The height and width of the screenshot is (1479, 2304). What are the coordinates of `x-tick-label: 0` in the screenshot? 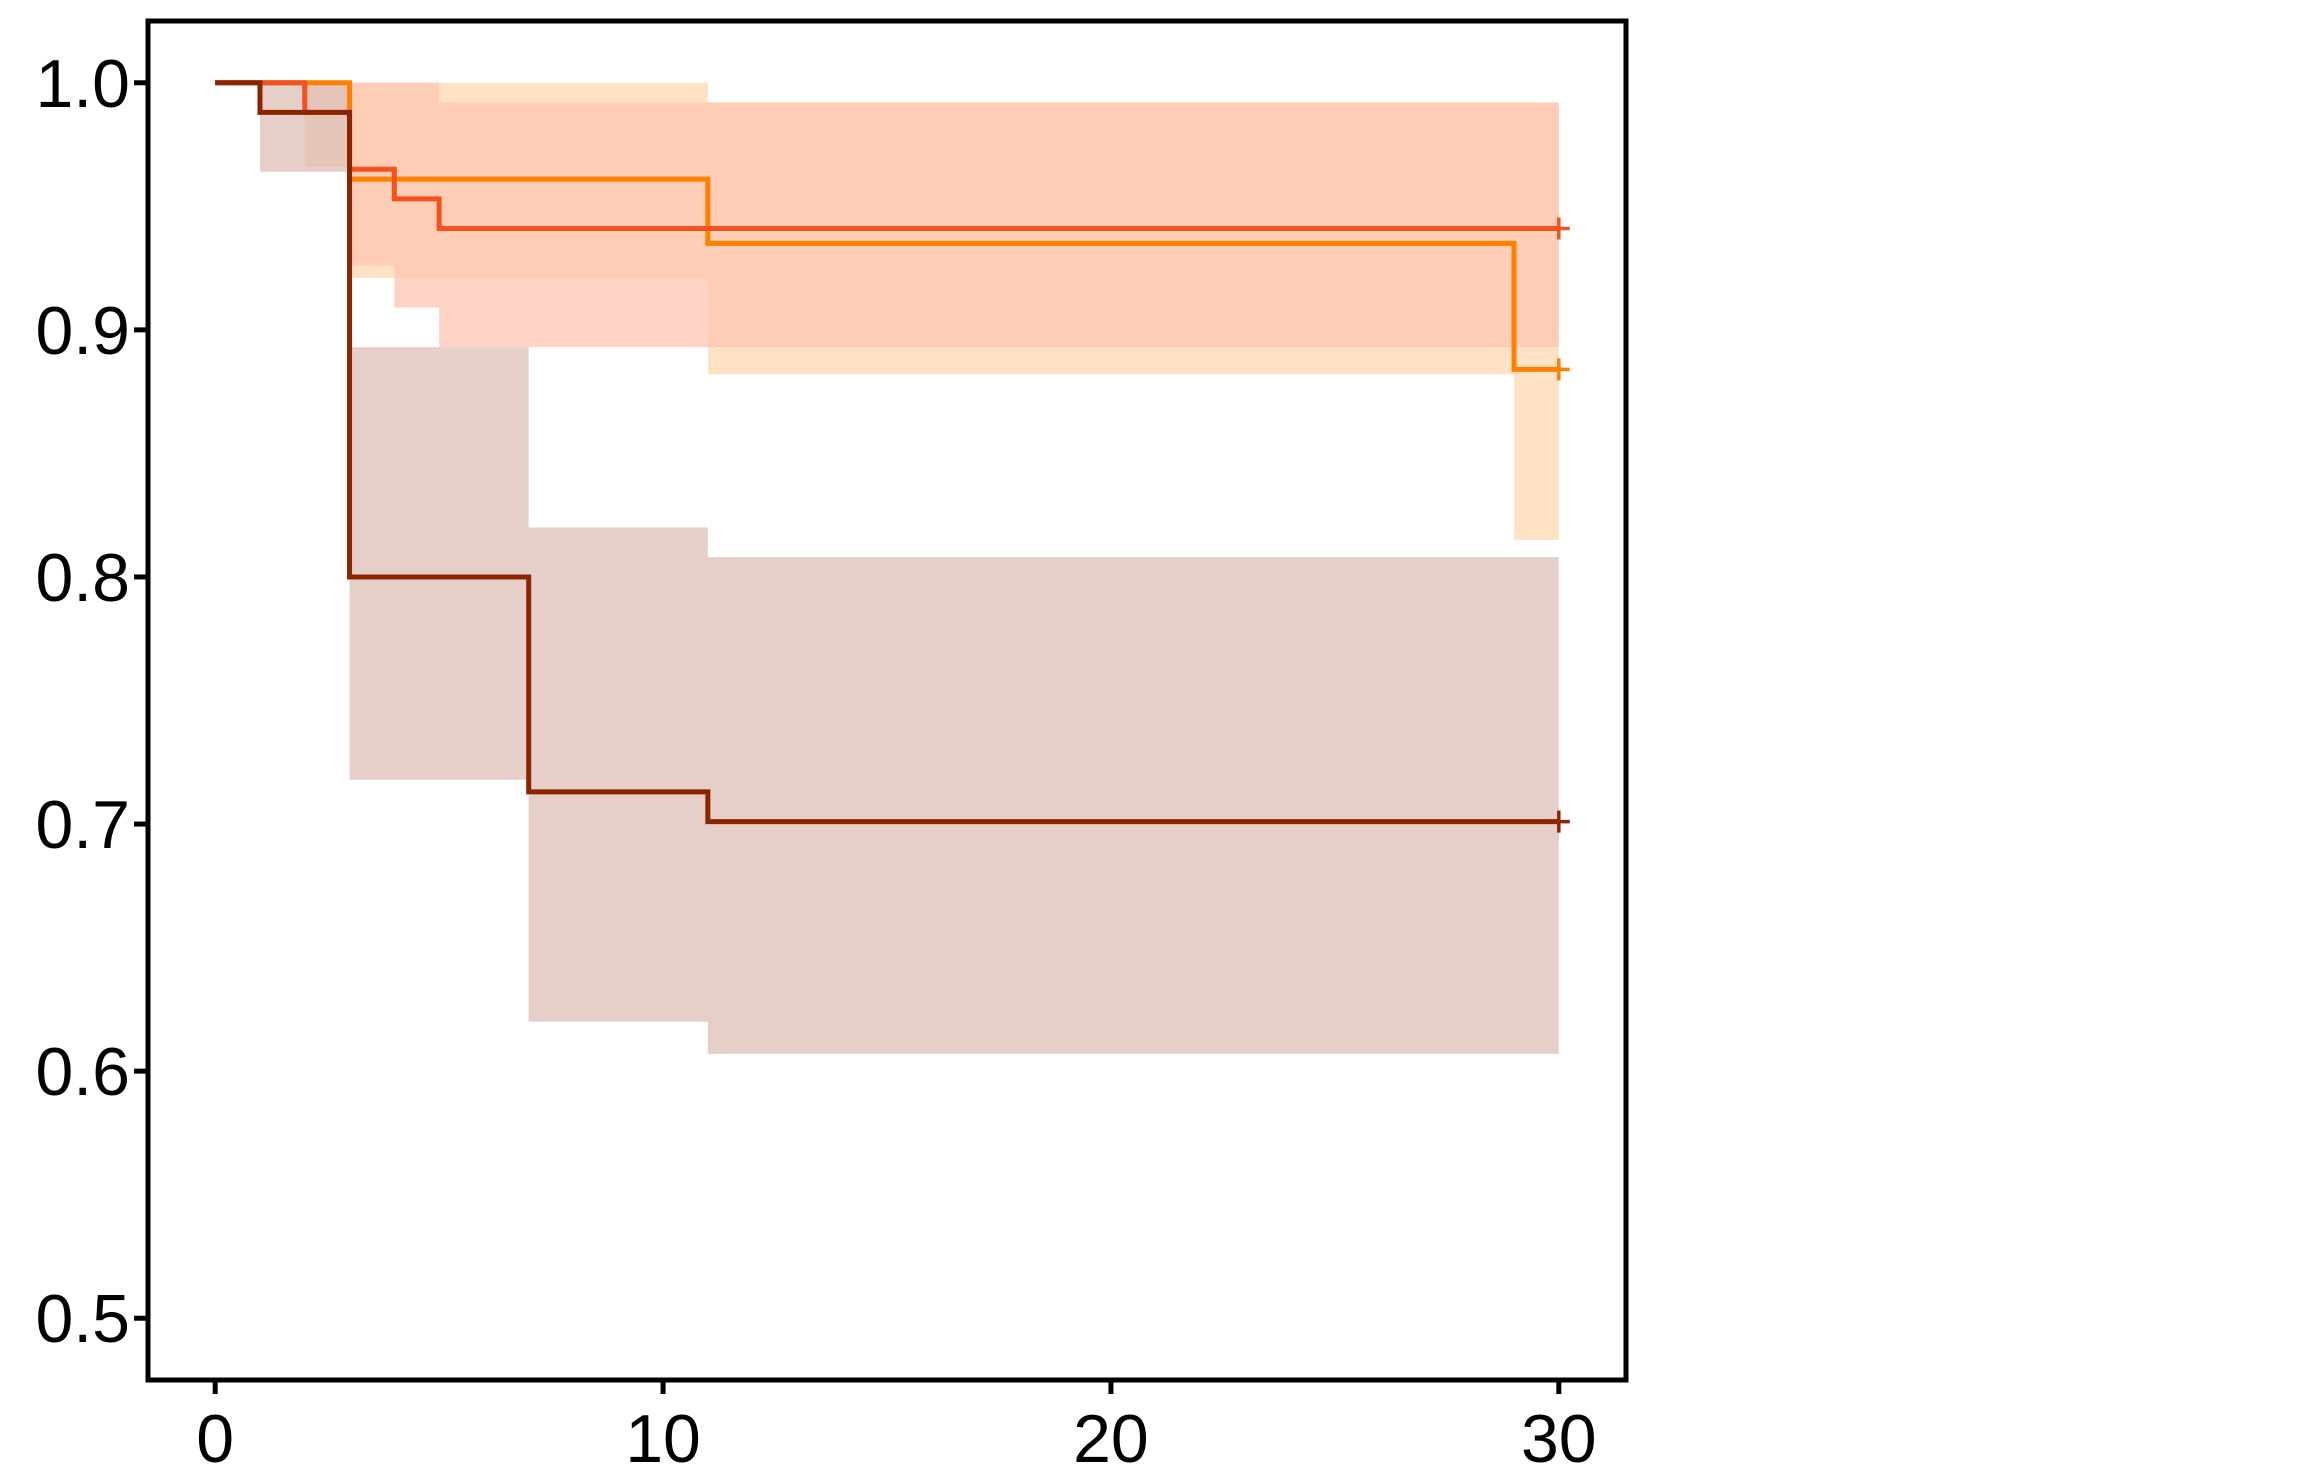 It's located at (215, 1439).